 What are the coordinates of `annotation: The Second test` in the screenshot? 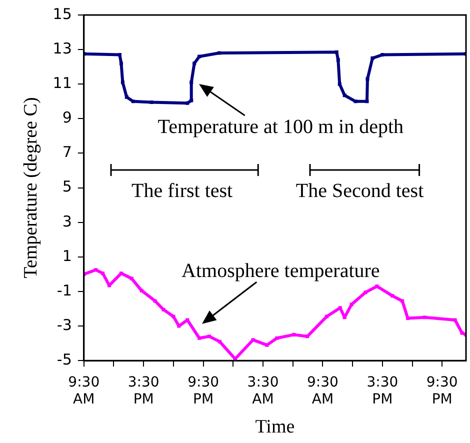 It's located at (360, 191).